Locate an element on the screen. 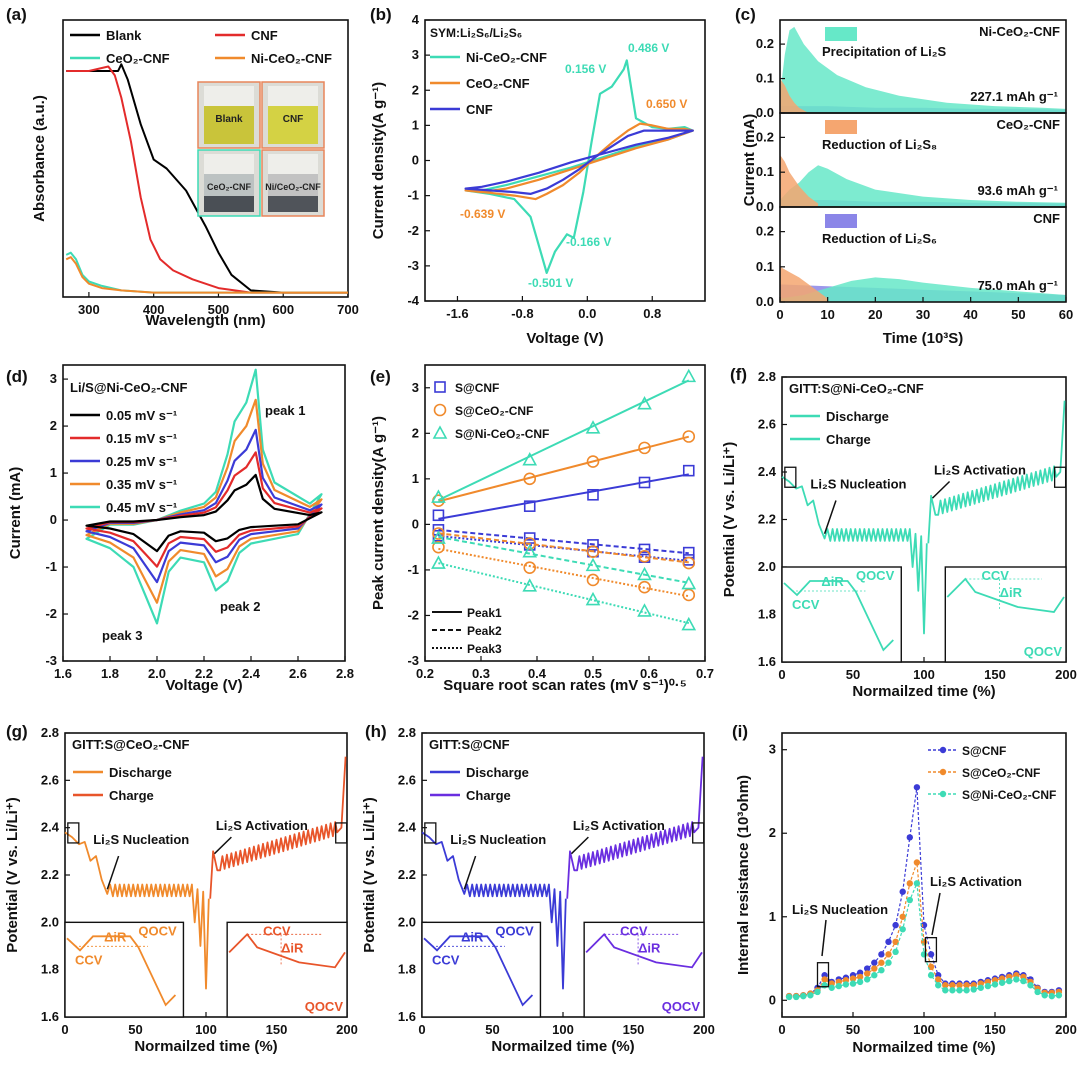 Image resolution: width=1080 pixels, height=1070 pixels. annotation: 0.650 V is located at coordinates (666, 104).